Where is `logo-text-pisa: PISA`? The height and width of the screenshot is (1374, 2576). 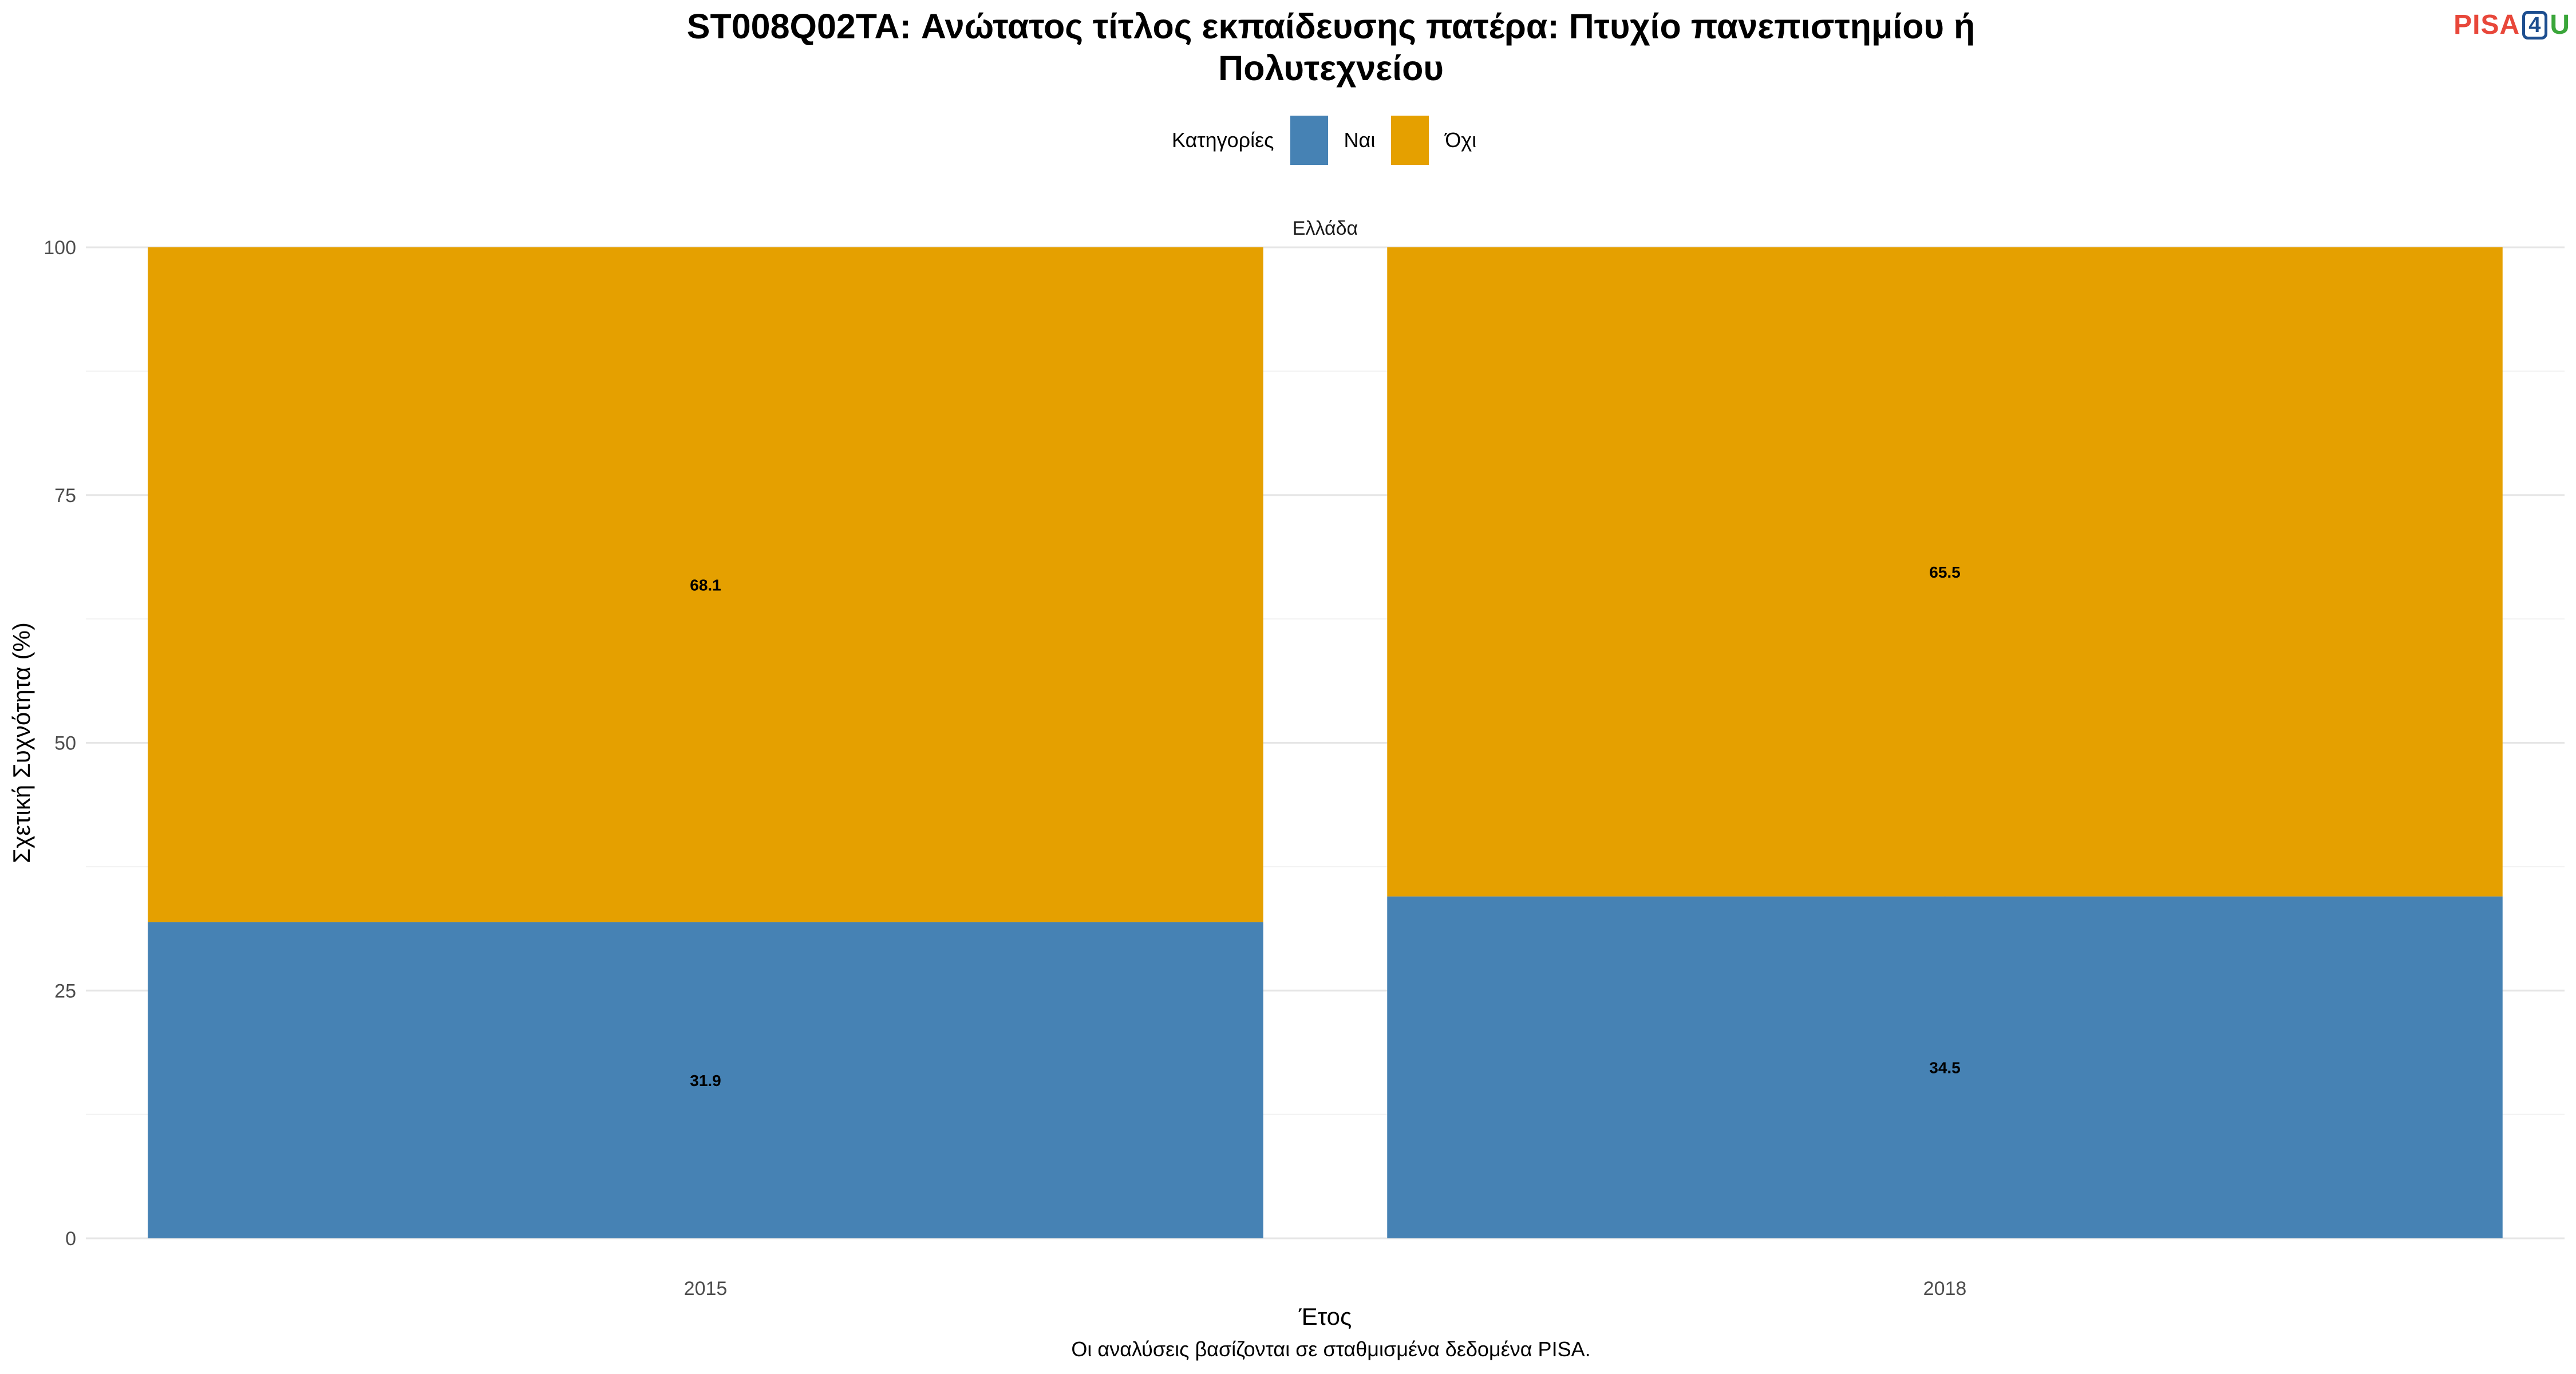
logo-text-pisa: PISA is located at coordinates (2486, 25).